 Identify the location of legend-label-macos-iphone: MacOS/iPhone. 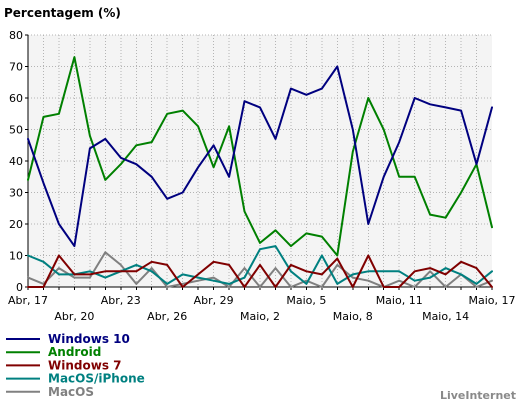
(96, 379).